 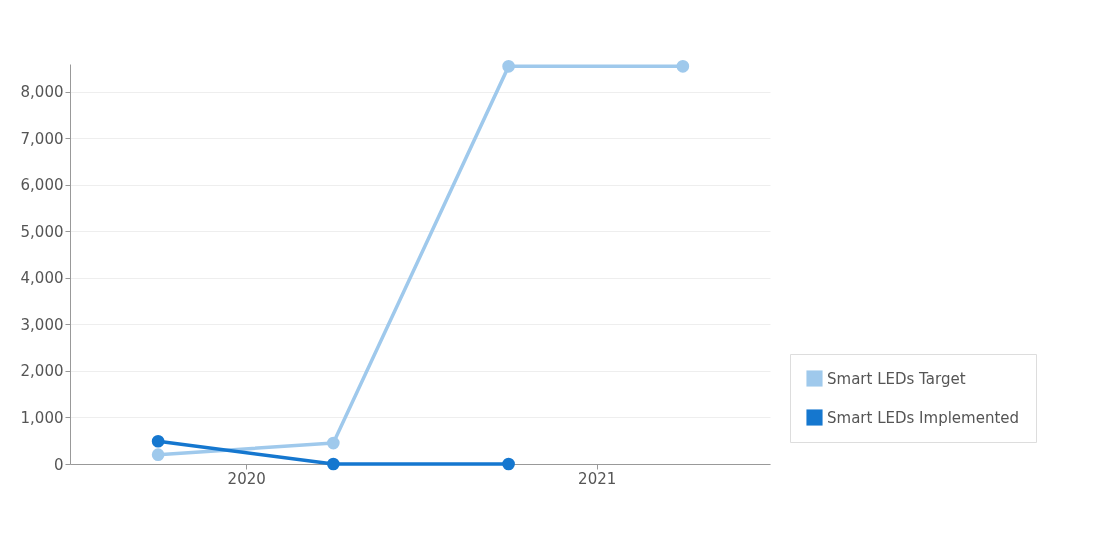 What do you see at coordinates (58, 464) in the screenshot?
I see `y-tick-label: 0` at bounding box center [58, 464].